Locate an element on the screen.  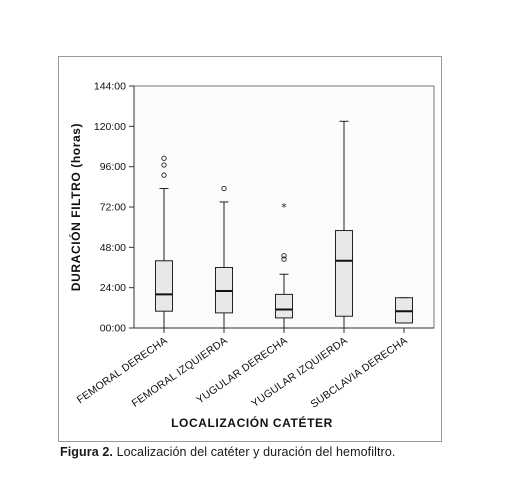
y-tick-label: 120:00 is located at coordinates (110, 127).